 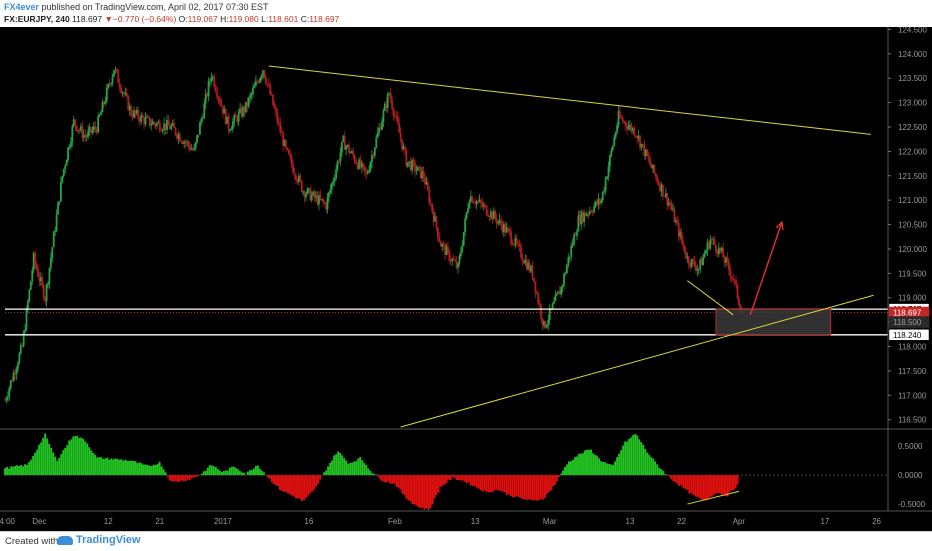 I want to click on demand-zone-box, so click(x=773, y=322).